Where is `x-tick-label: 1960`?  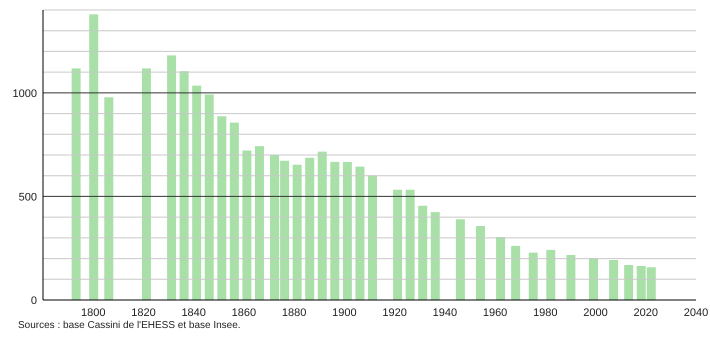
x-tick-label: 1960 is located at coordinates (495, 312).